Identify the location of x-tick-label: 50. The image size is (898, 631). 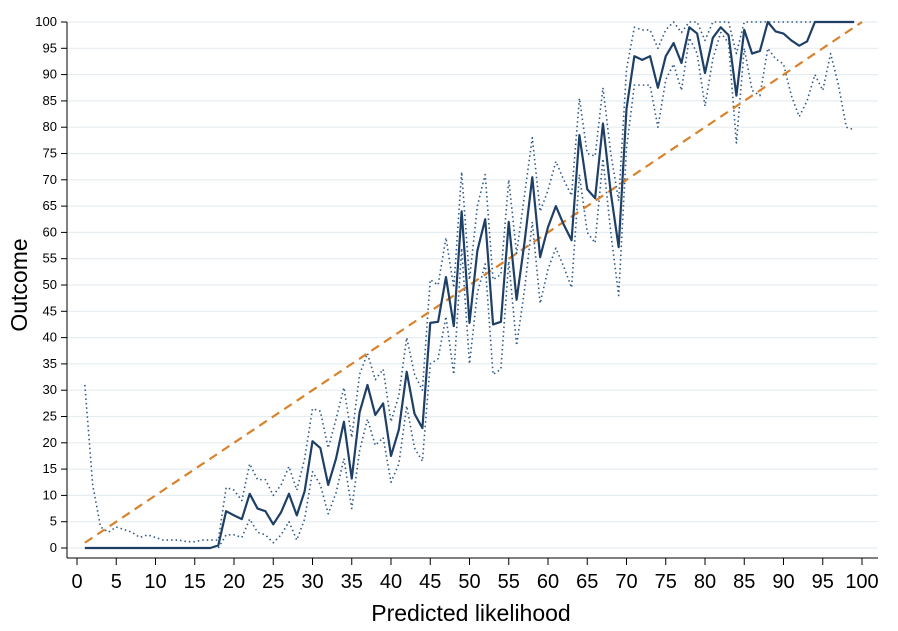
(469, 582).